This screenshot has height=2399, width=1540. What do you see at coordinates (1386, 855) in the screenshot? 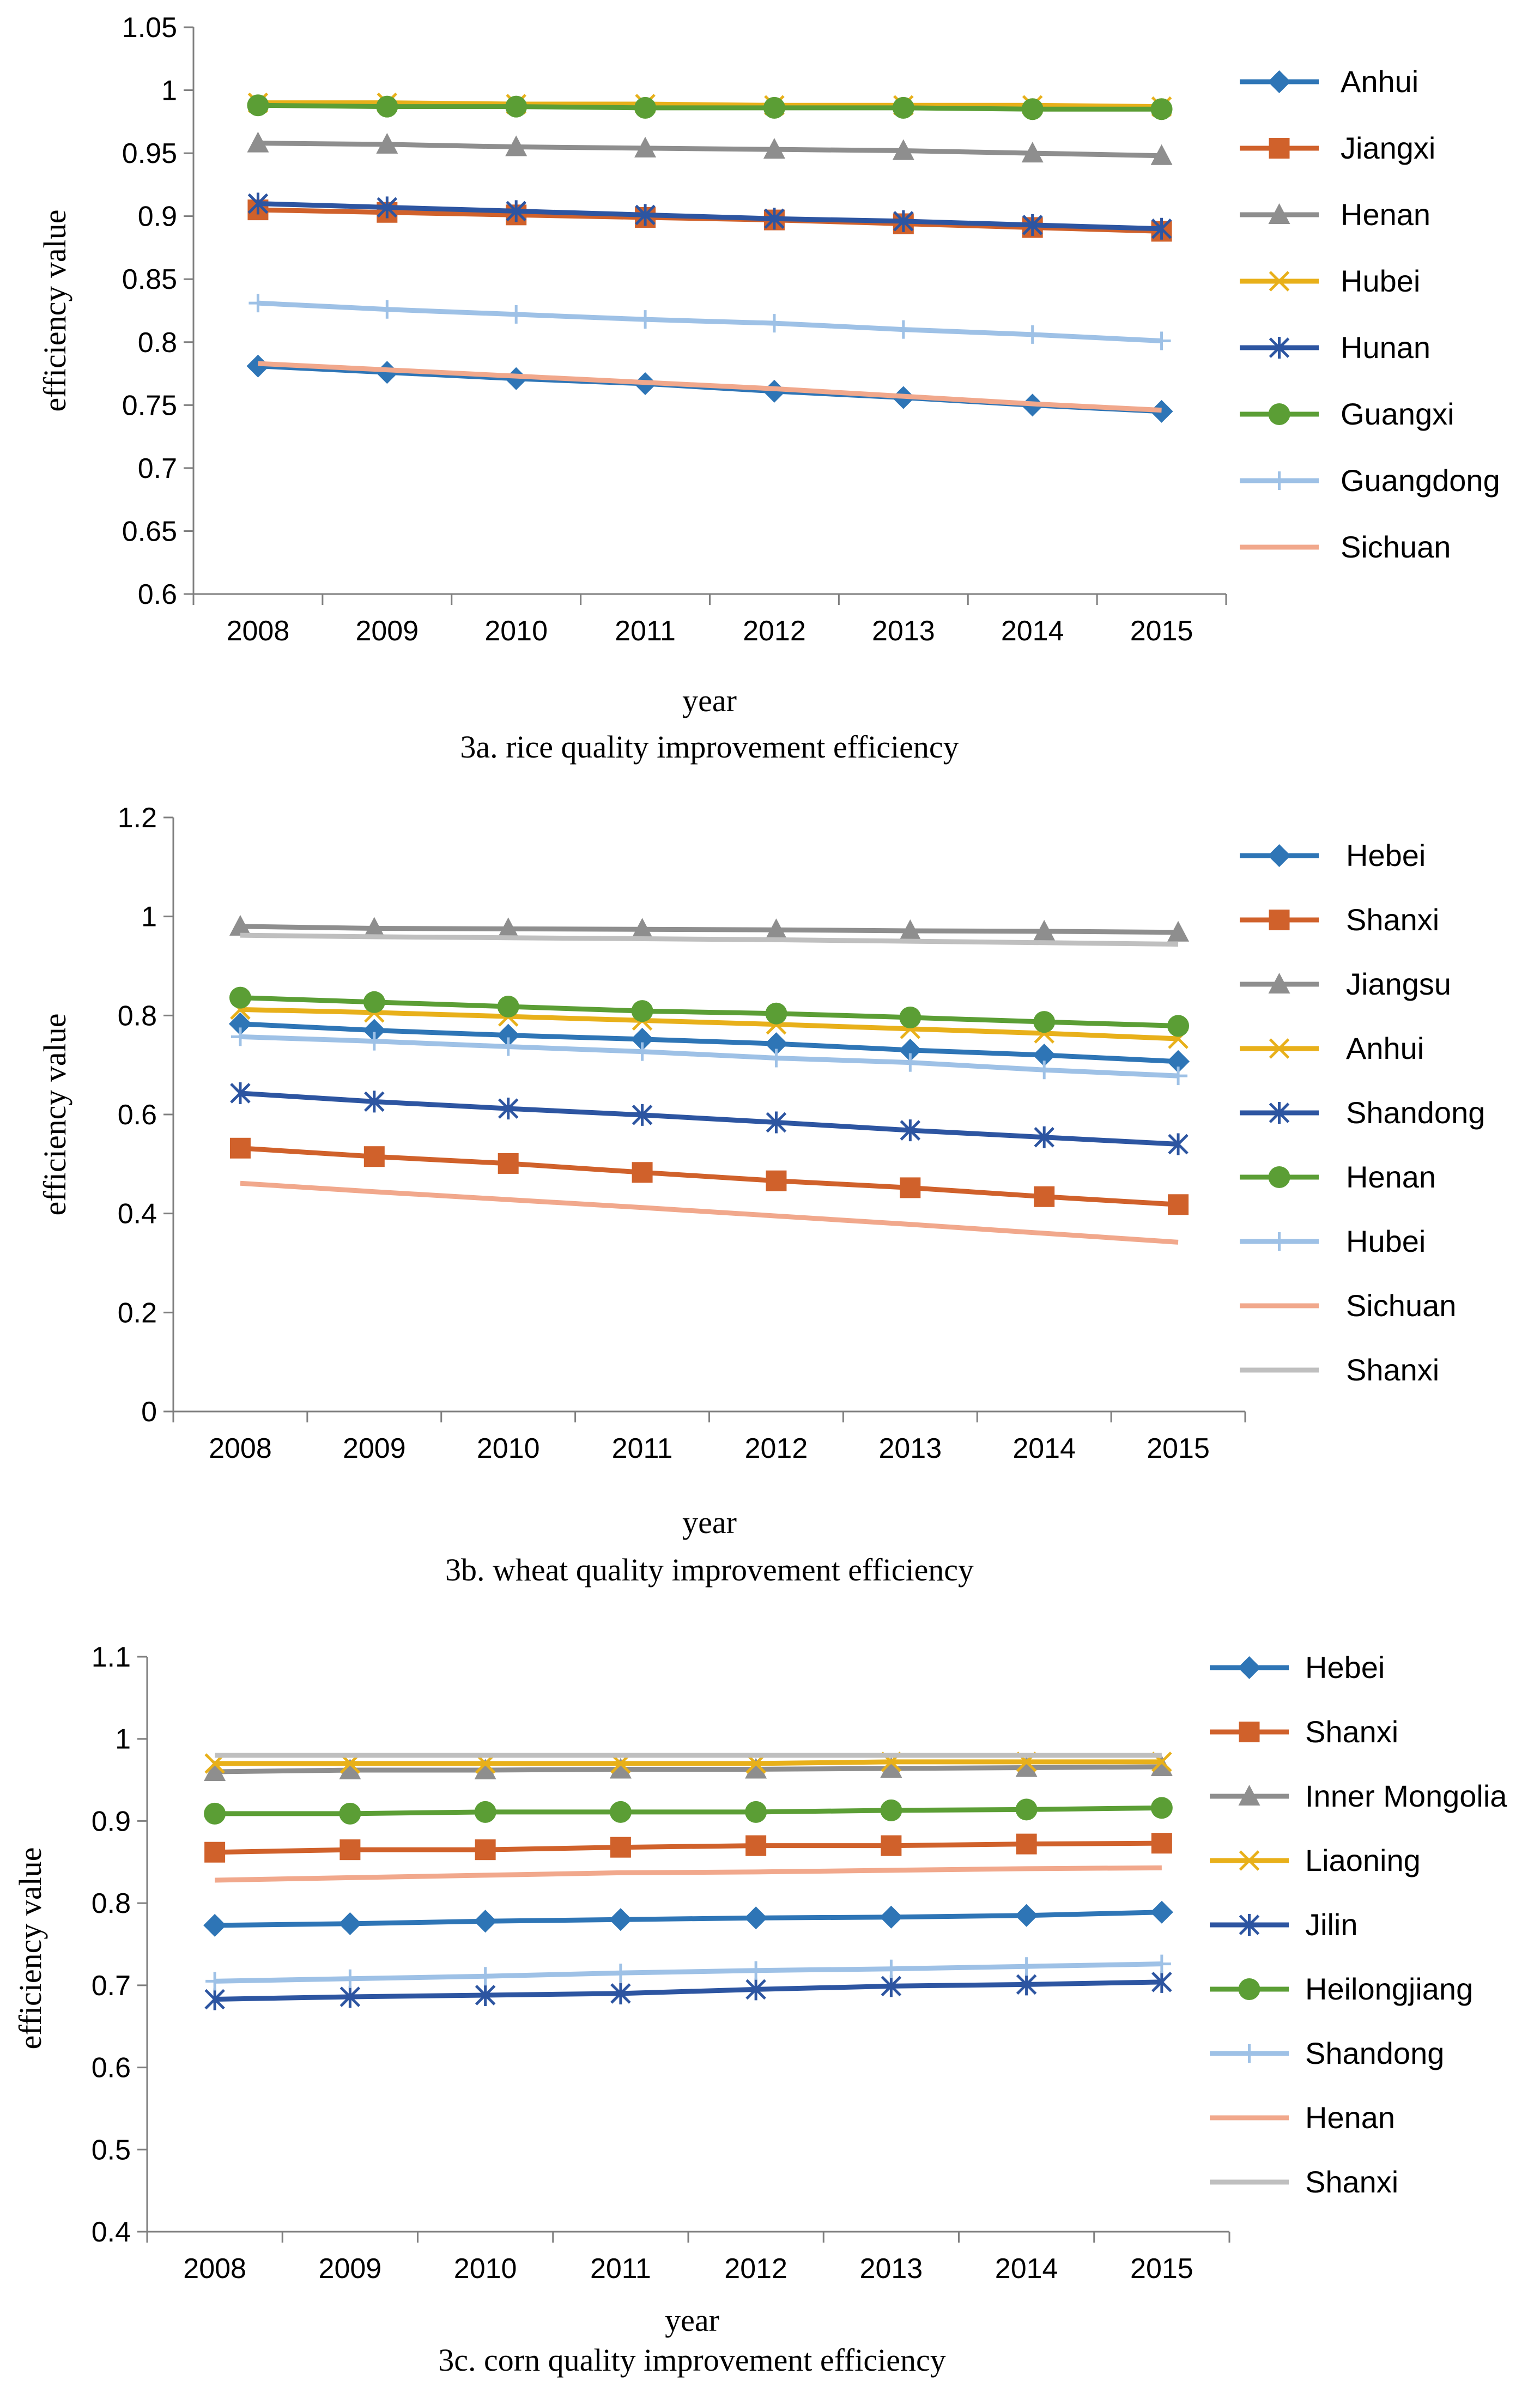
I see `legend-label: Hebei` at bounding box center [1386, 855].